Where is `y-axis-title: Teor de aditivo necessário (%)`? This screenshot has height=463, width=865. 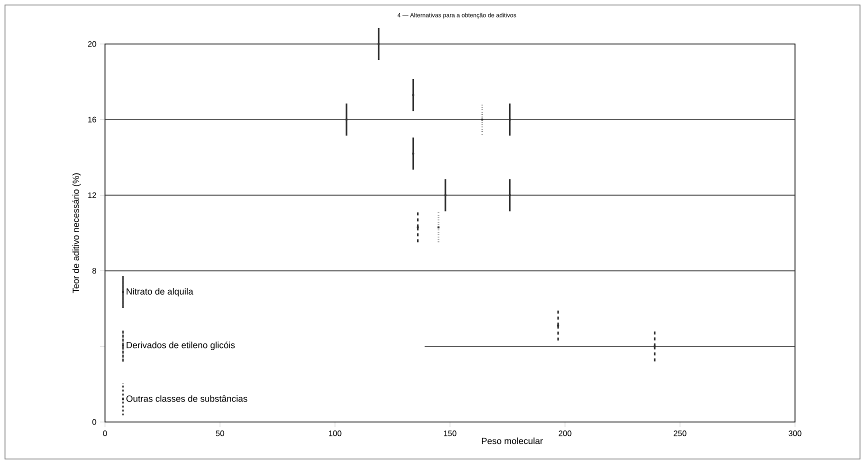 y-axis-title: Teor de aditivo necessário (%) is located at coordinates (76, 233).